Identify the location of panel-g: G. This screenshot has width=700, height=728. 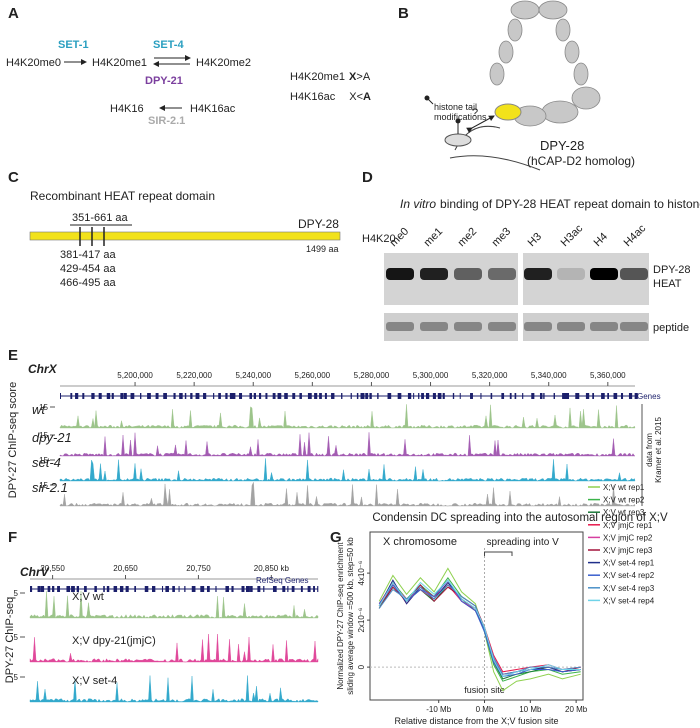
(336, 537).